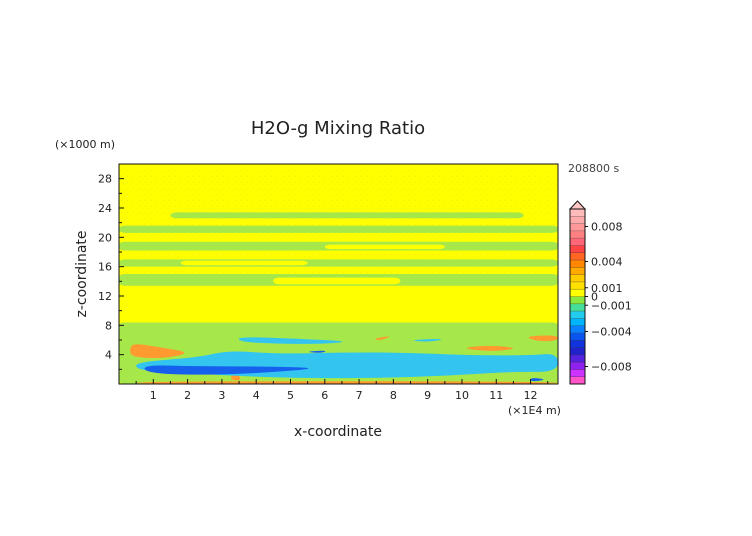 The width and height of the screenshot is (752, 536). I want to click on x-axis: 1 2 3 4 5 6 7 8 9 10 11 12, so click(342, 390).